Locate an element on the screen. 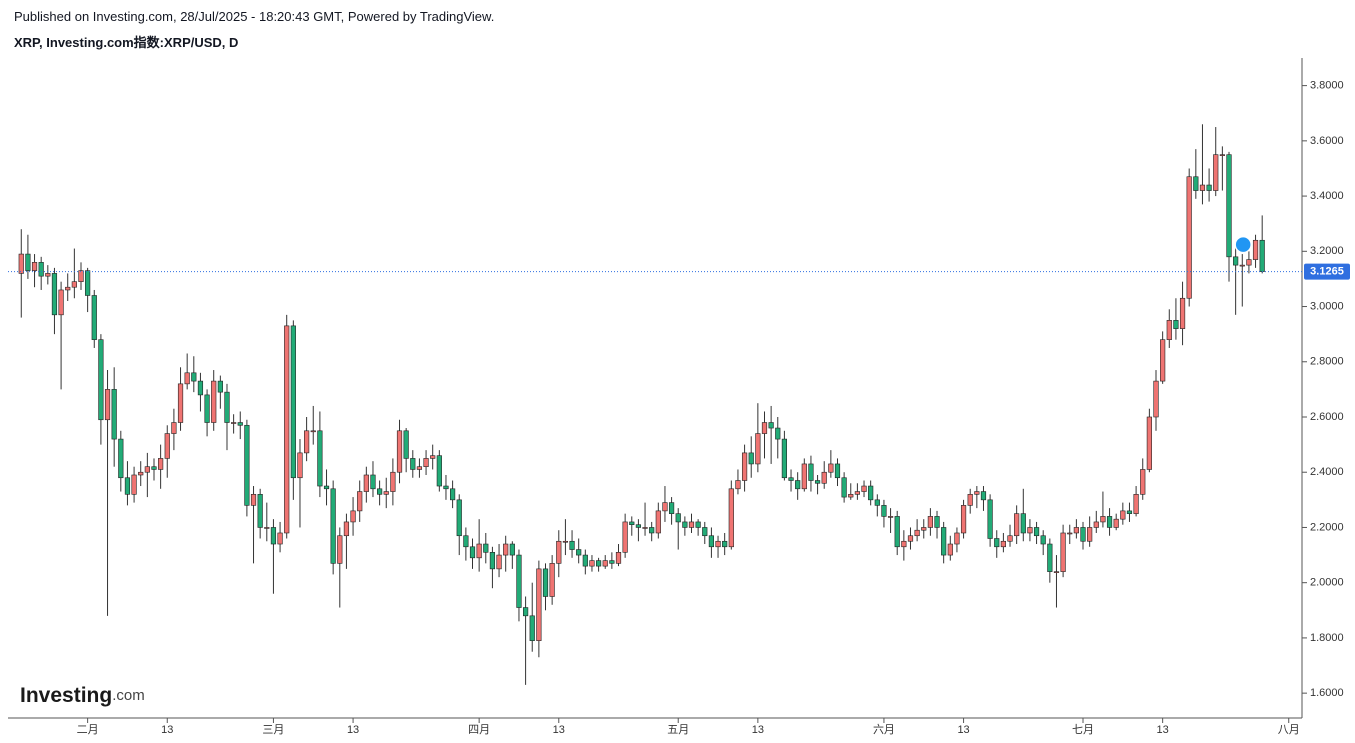 This screenshot has width=1355, height=743. y-tick-label: 3.2000 is located at coordinates (1327, 251).